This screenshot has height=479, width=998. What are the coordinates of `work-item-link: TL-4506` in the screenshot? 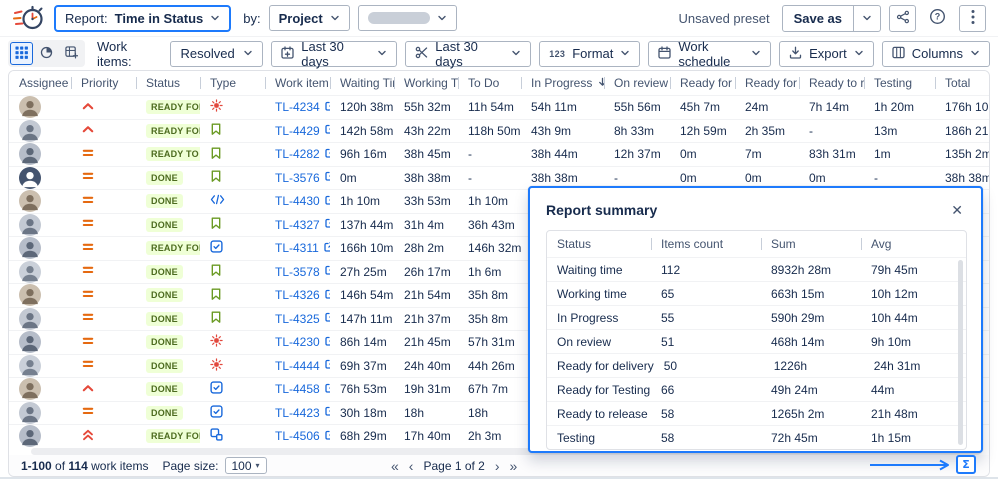 It's located at (302, 436).